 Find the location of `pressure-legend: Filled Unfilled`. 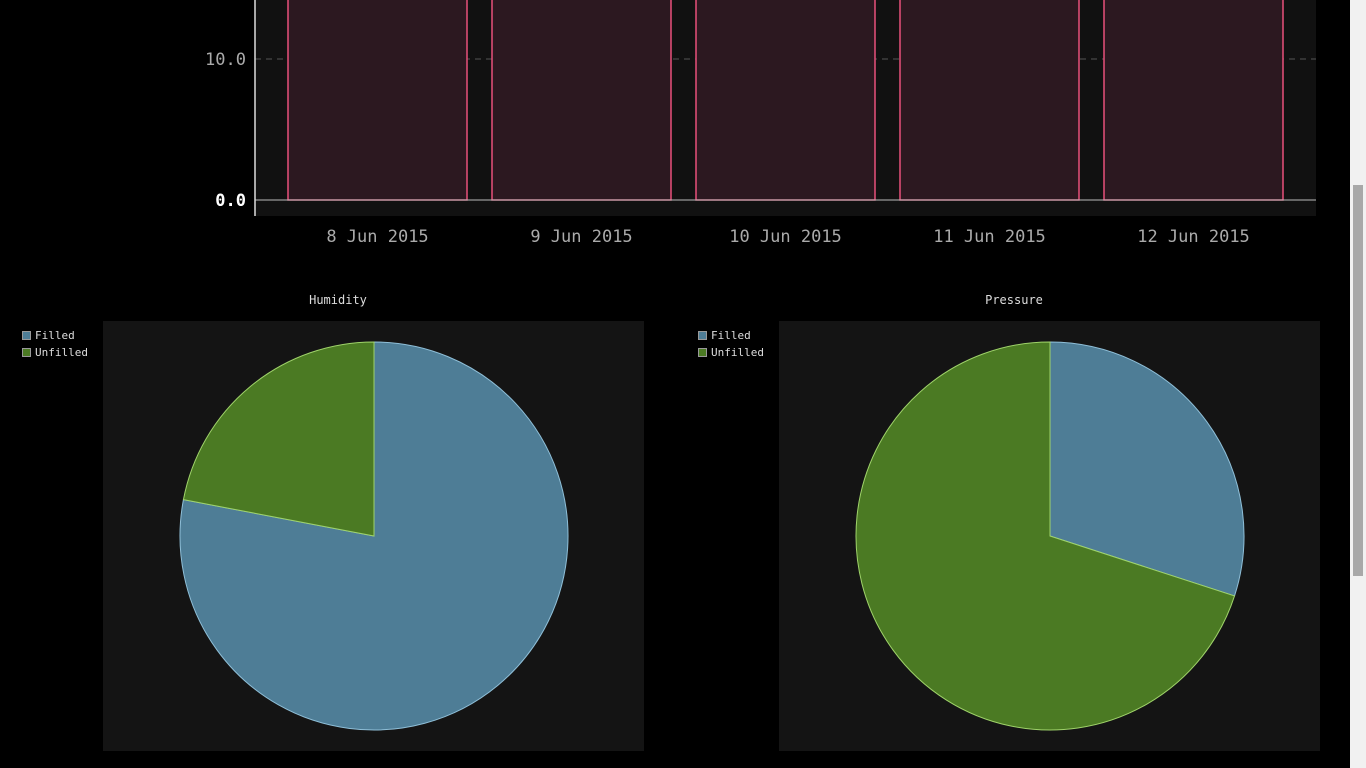

pressure-legend: Filled Unfilled is located at coordinates (731, 344).